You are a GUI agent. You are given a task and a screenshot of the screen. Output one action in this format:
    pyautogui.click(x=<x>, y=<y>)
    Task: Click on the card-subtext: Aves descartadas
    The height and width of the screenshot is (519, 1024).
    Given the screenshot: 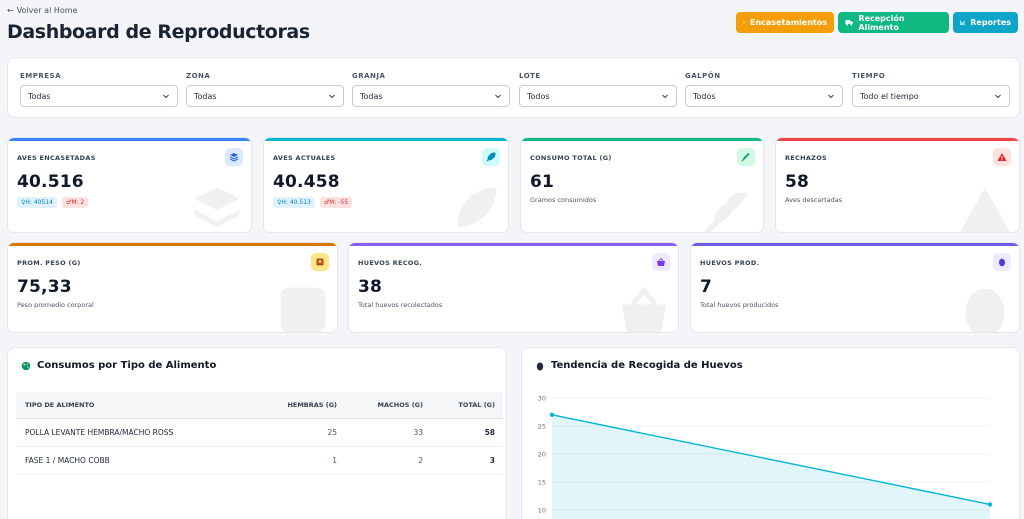 What is the action you would take?
    pyautogui.click(x=814, y=200)
    